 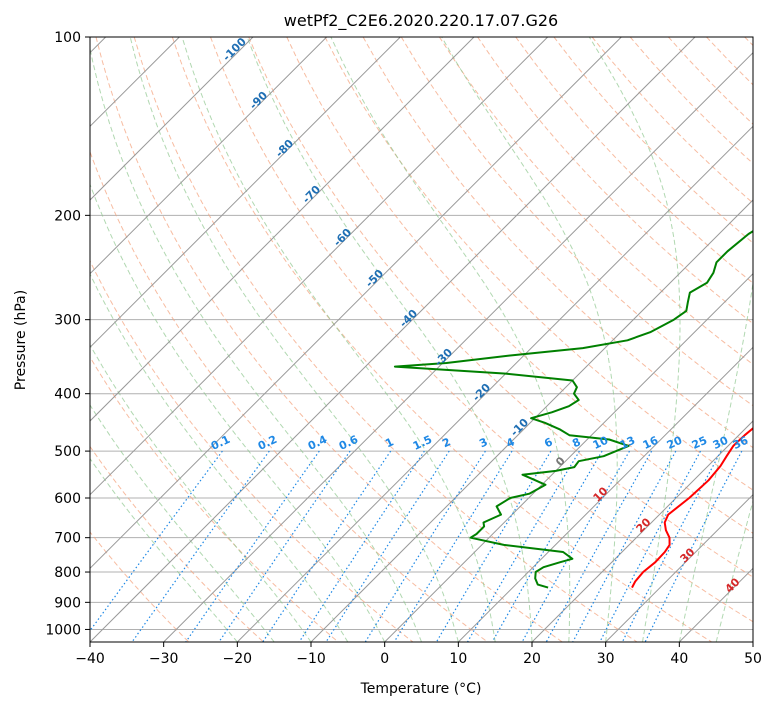 What do you see at coordinates (421, 689) in the screenshot?
I see `x-axis-label: Temperature (°C)` at bounding box center [421, 689].